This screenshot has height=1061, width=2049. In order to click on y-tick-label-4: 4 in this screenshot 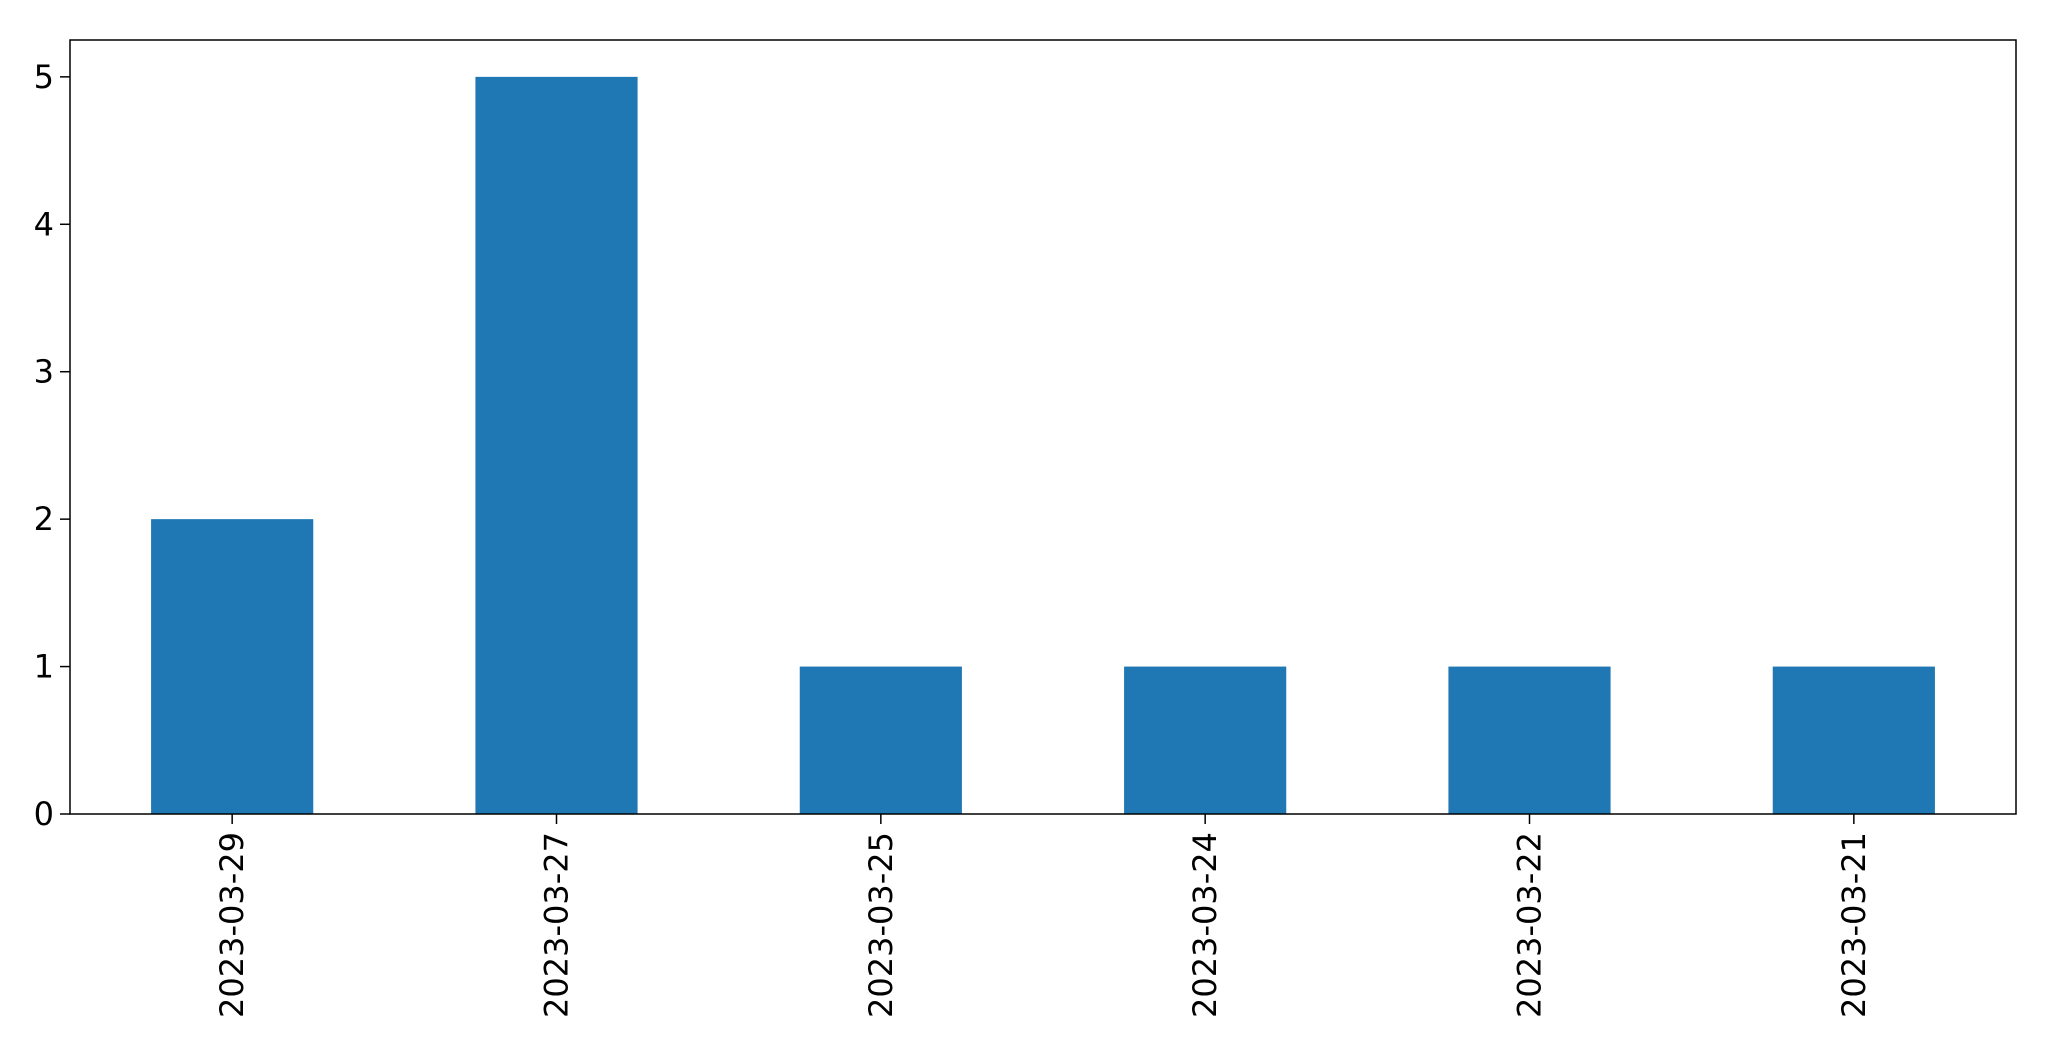, I will do `click(44, 224)`.